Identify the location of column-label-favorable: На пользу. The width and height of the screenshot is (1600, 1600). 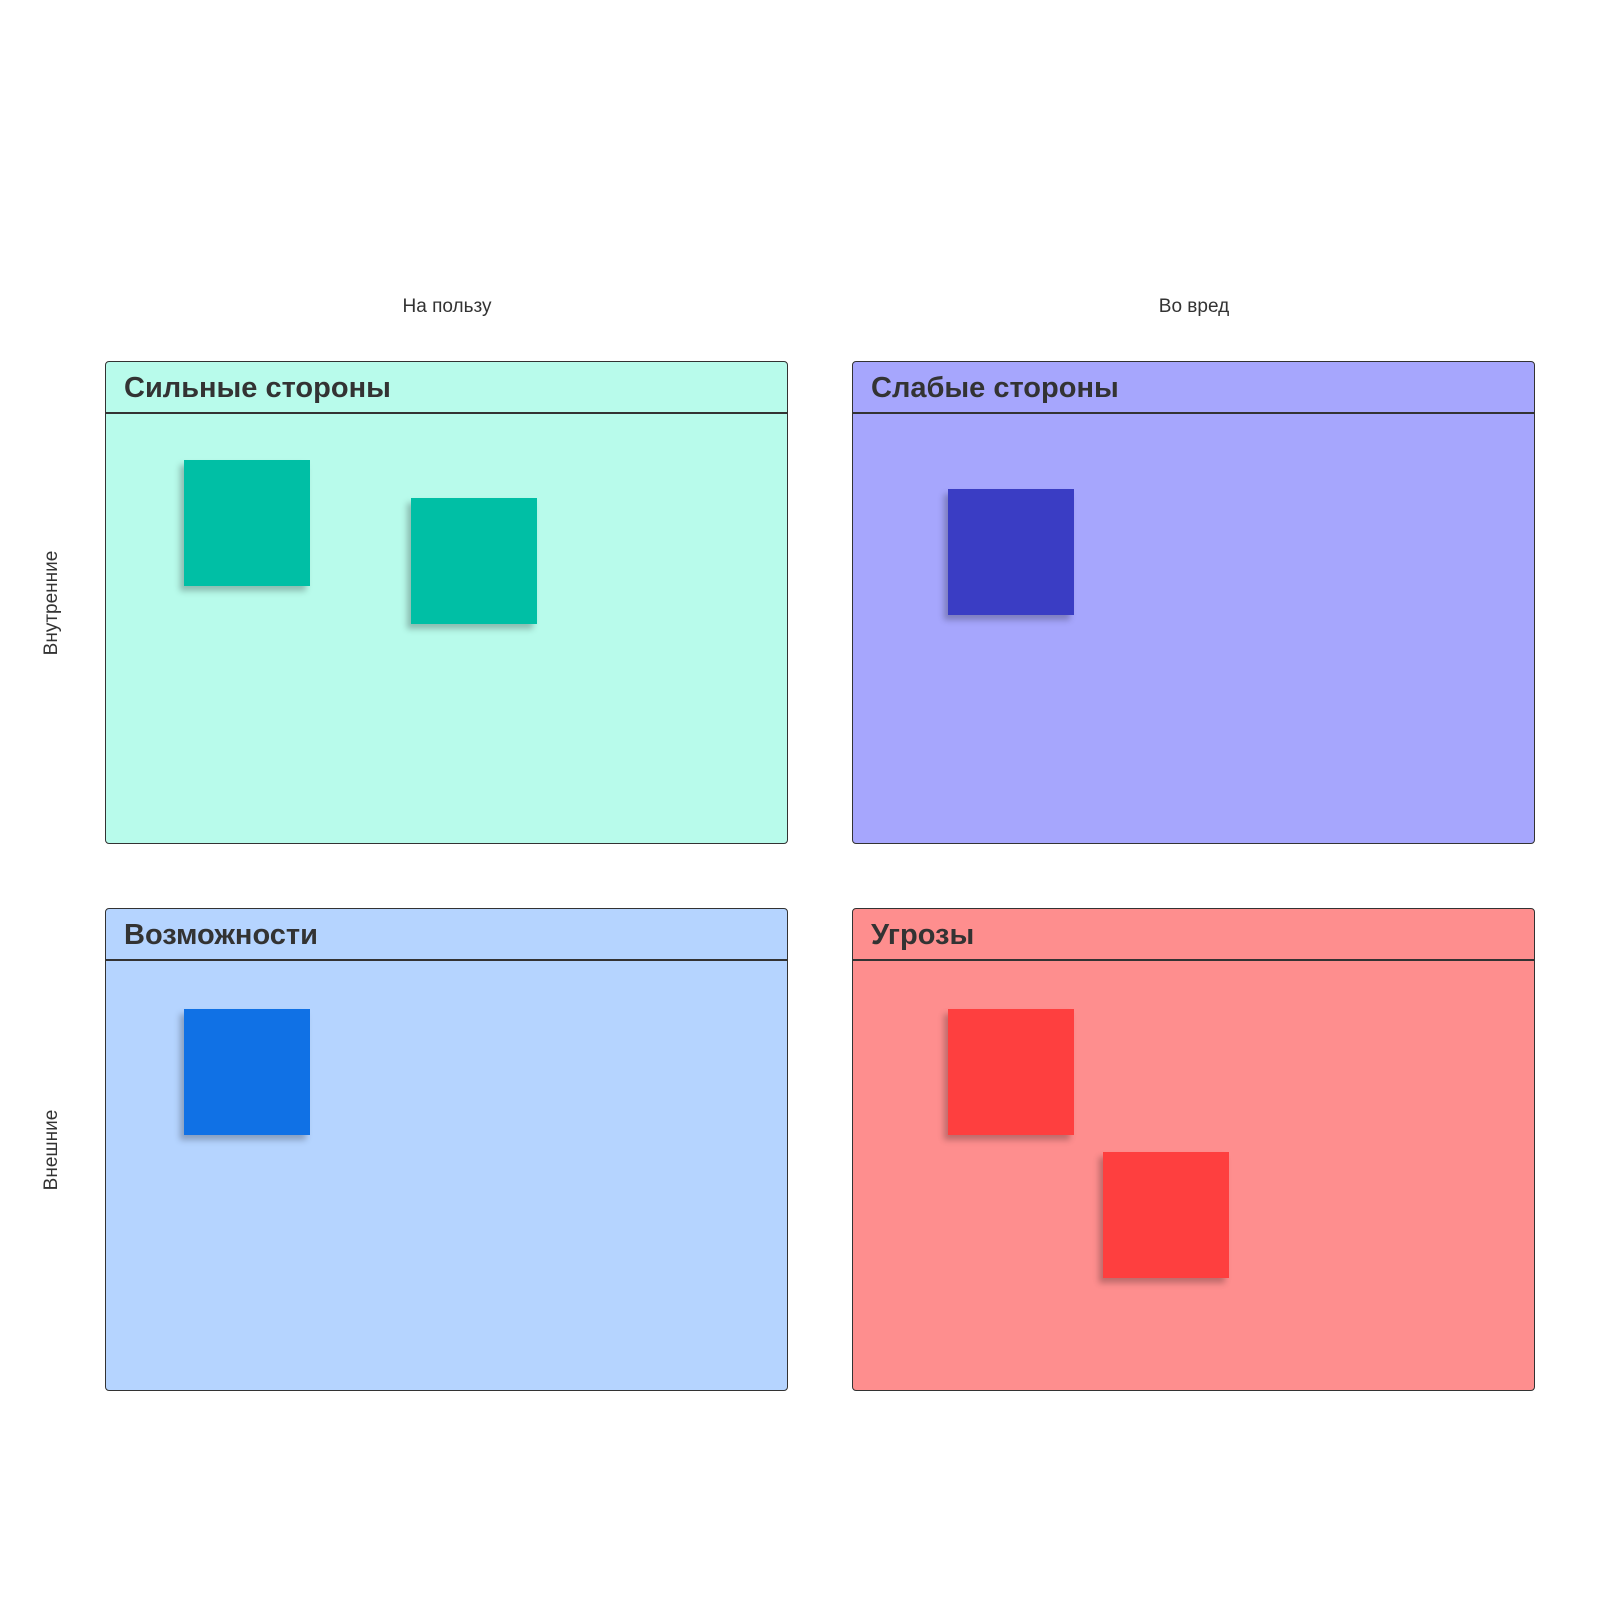
(447, 306).